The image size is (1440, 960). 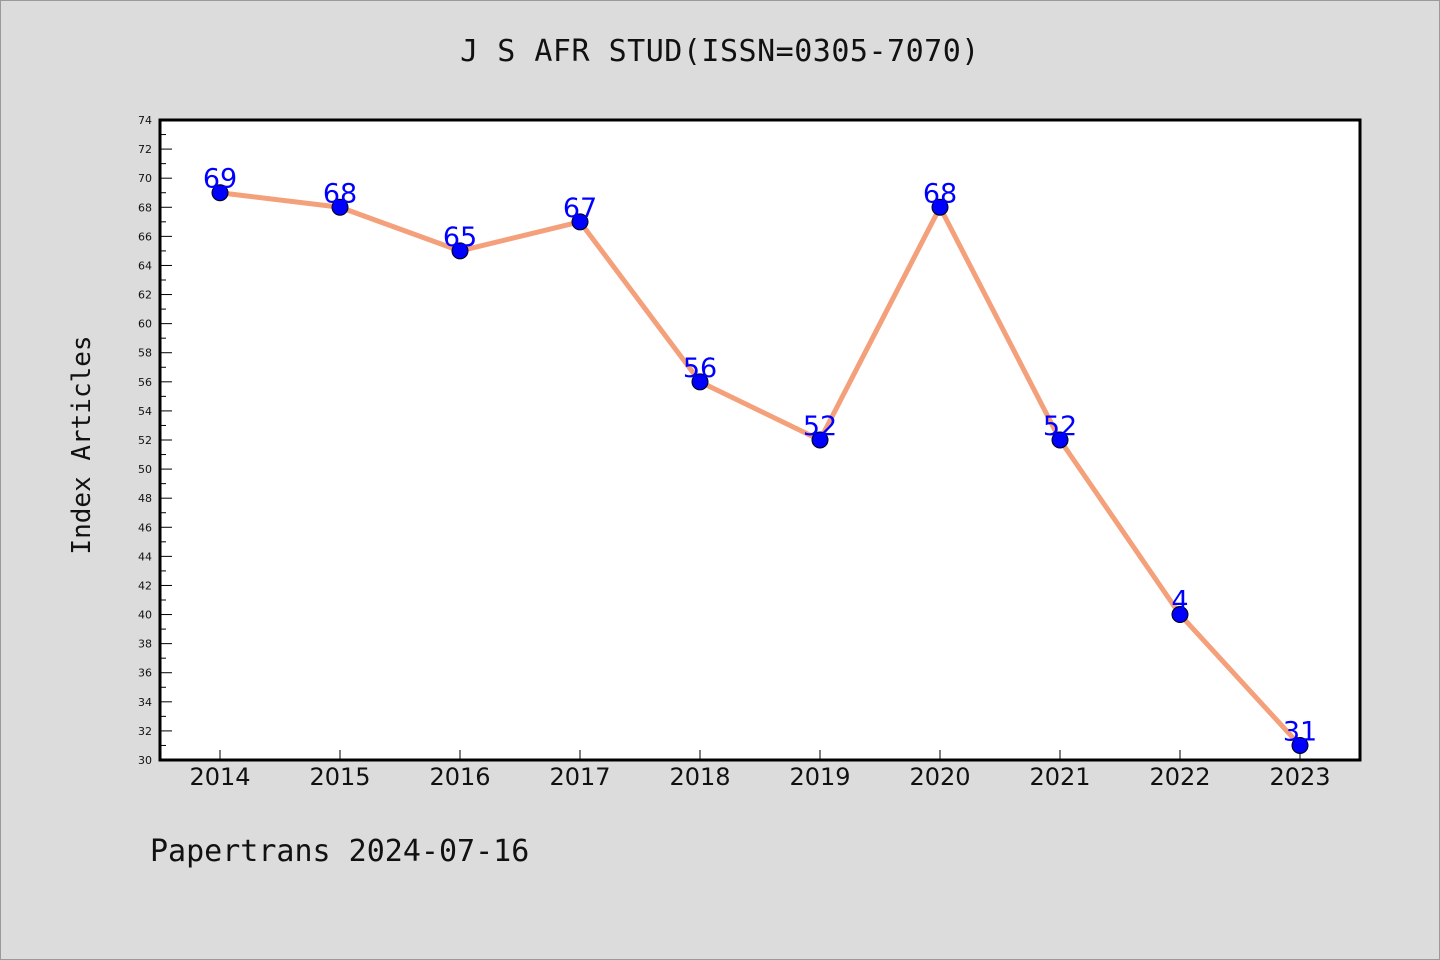 What do you see at coordinates (145, 760) in the screenshot?
I see `y-tick-label: 30` at bounding box center [145, 760].